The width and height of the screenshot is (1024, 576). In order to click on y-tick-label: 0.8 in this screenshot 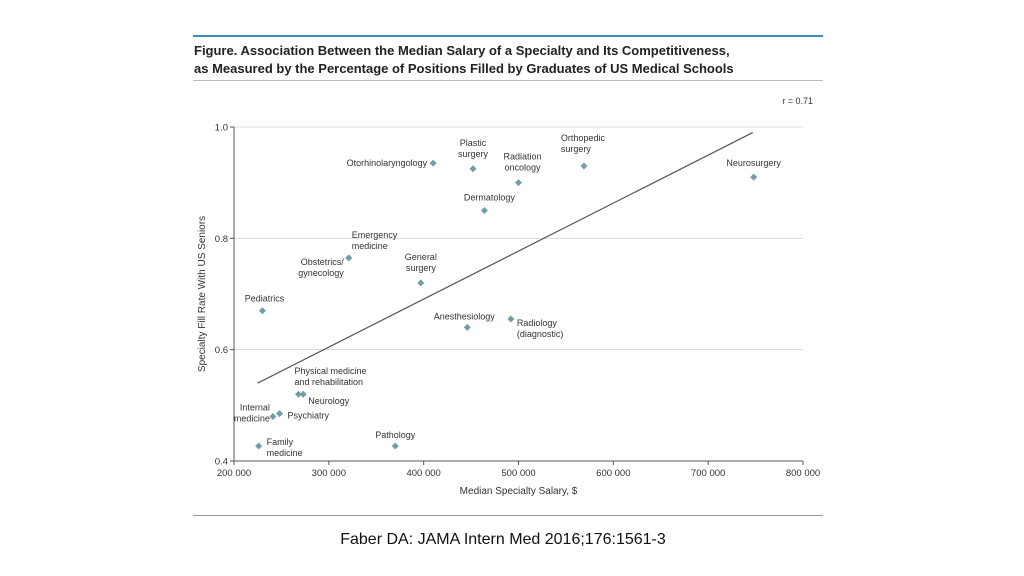, I will do `click(221, 239)`.